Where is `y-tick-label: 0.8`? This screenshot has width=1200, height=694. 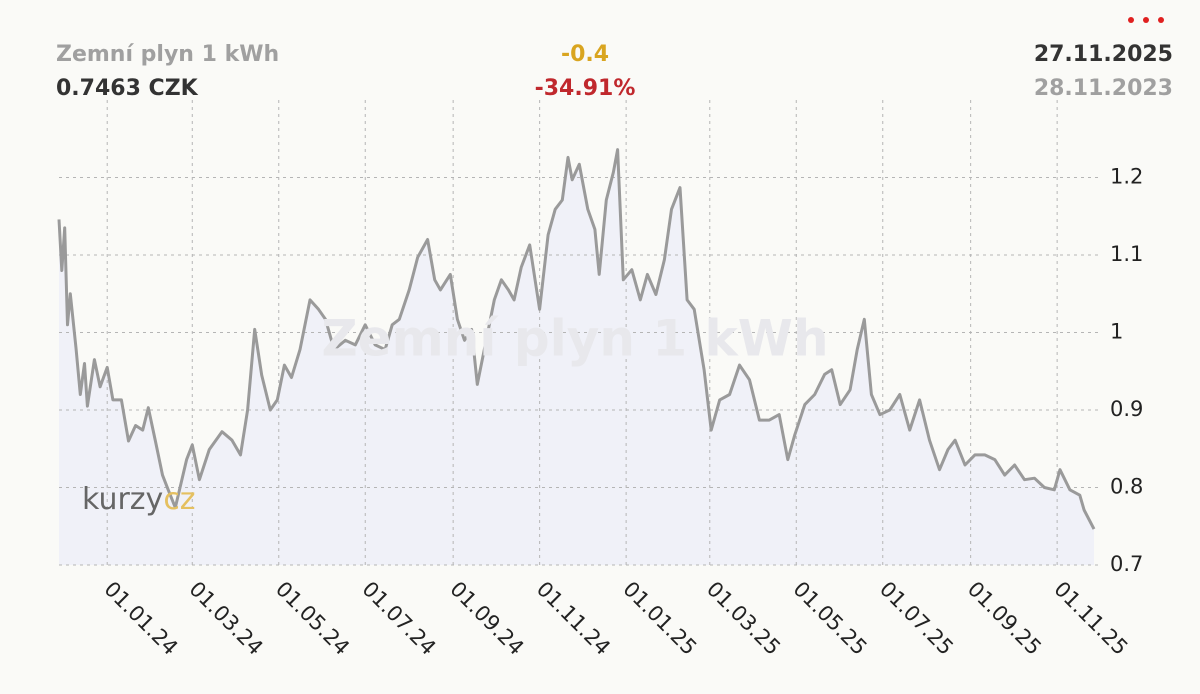 y-tick-label: 0.8 is located at coordinates (1126, 487).